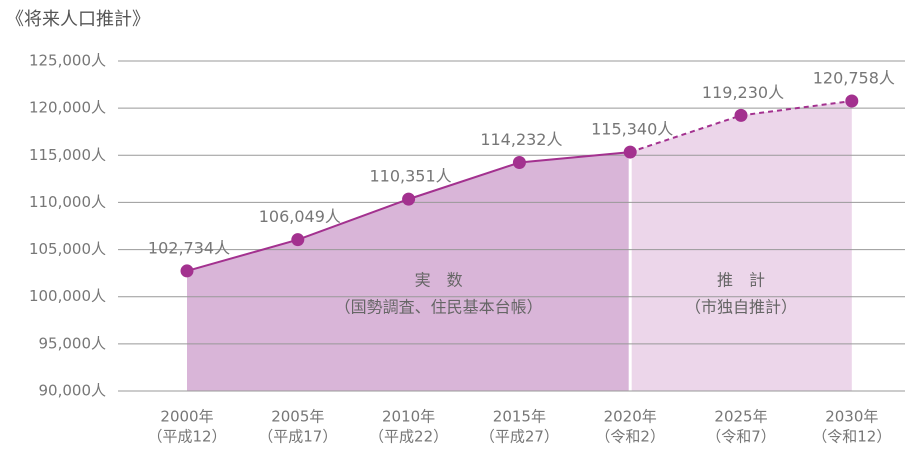 This screenshot has height=457, width=917. Describe the element at coordinates (630, 437) in the screenshot. I see `x-tick-sublabel: （令和2）` at that location.